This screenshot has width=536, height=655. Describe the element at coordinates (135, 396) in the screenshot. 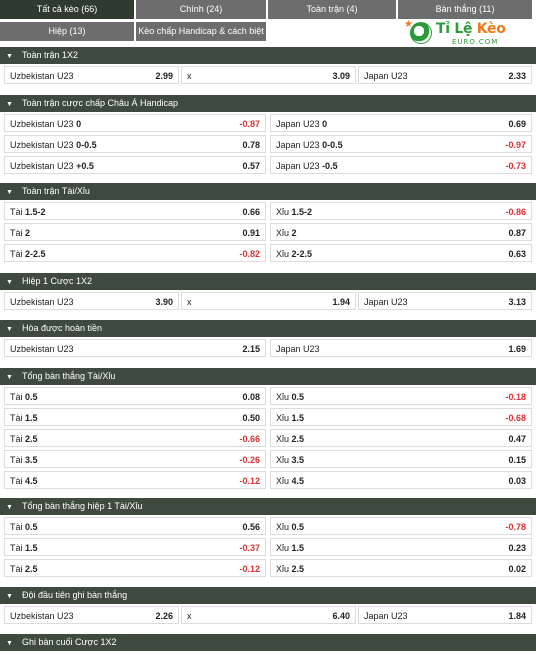

I see `odds-cell: Tài 0.5 0.08` at that location.